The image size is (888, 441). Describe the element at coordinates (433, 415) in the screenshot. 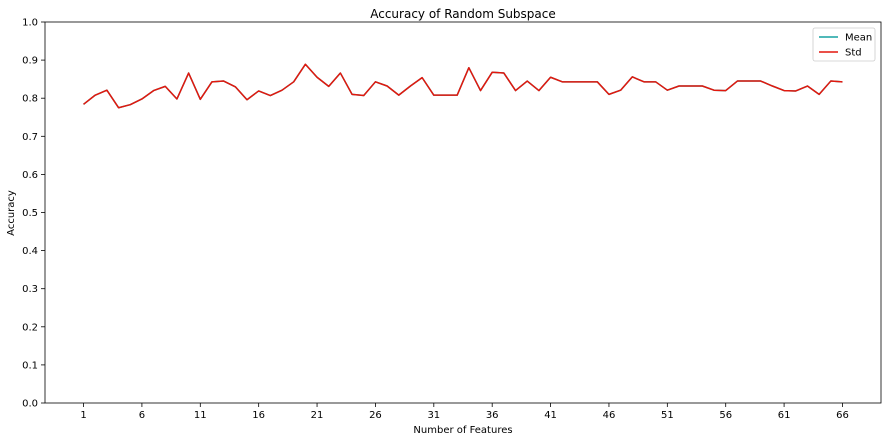

I see `x-tick-label: 31` at that location.